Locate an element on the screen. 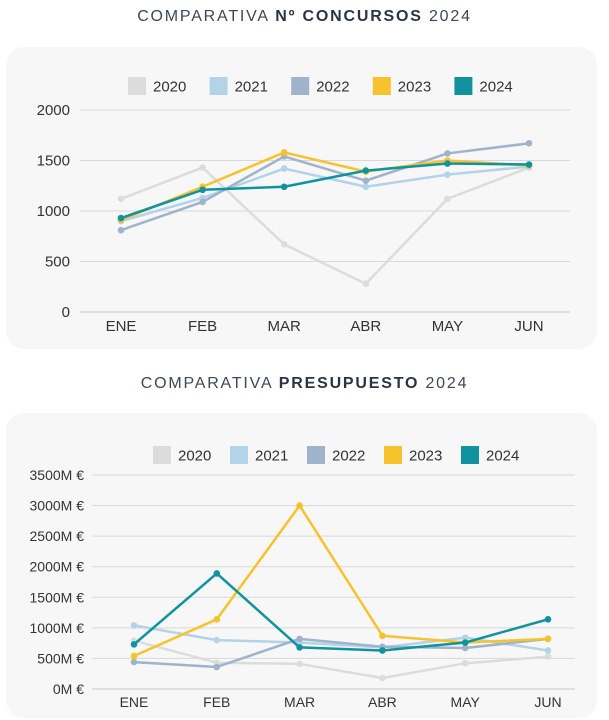 The image size is (609, 720). chart2-legend-item-2022: 2022 is located at coordinates (336, 455).